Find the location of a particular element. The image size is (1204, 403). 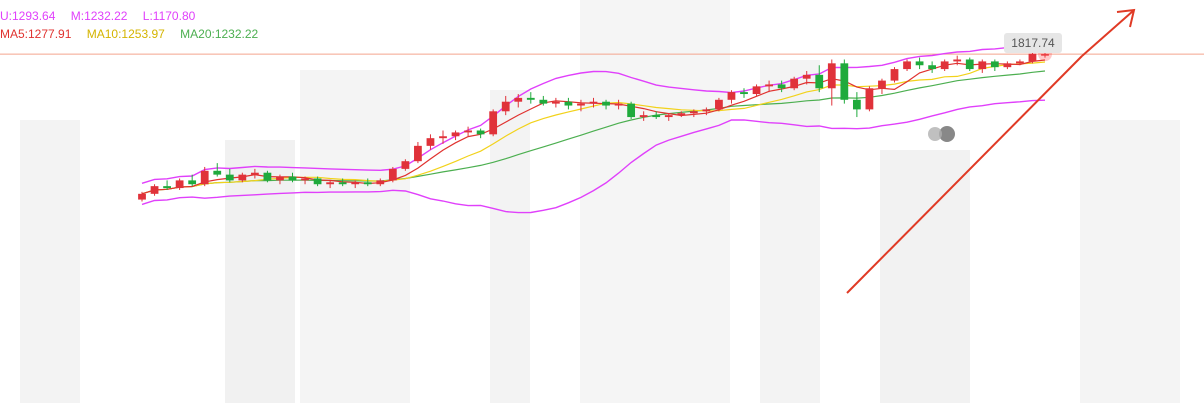

trend-arrow-shaft is located at coordinates (1107, 33).